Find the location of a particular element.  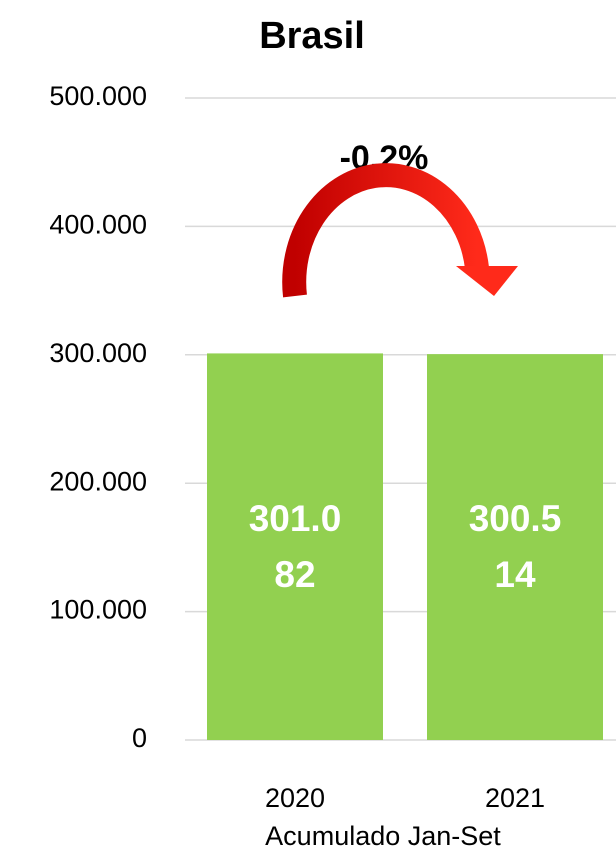

chart-title: Brasil is located at coordinates (312, 36).